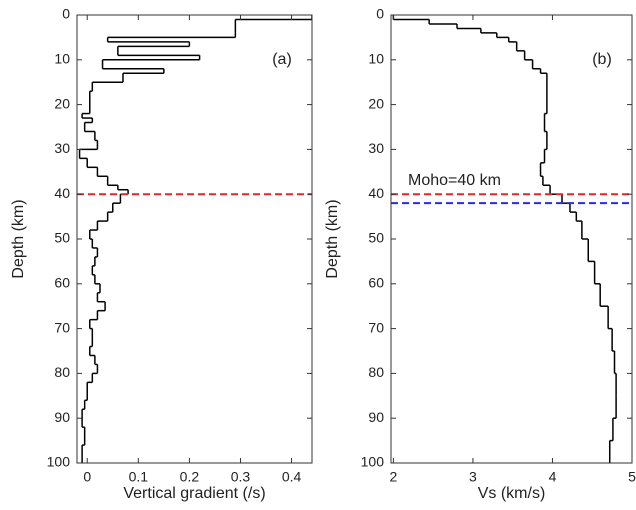  What do you see at coordinates (602, 59) in the screenshot?
I see `panel-label: (b)` at bounding box center [602, 59].